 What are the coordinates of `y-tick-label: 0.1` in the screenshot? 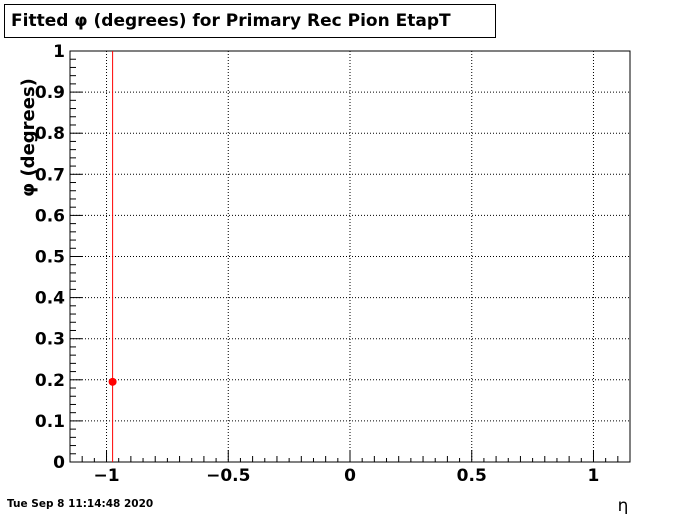 It's located at (50, 422).